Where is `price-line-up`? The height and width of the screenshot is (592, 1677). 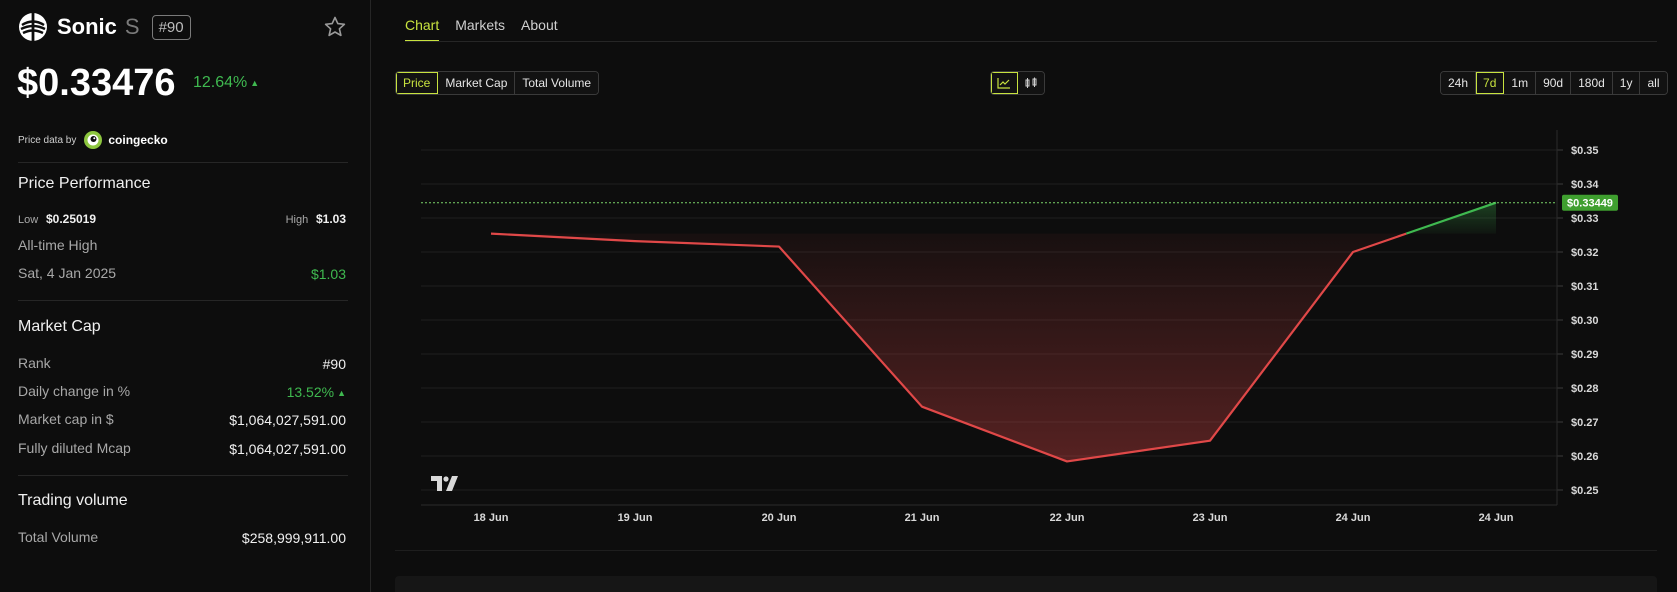 price-line-up is located at coordinates (1451, 218).